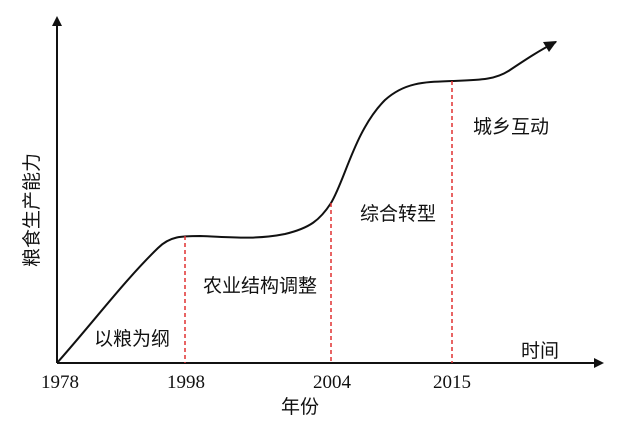 The image size is (619, 428). I want to click on curve-arrow-icon, so click(550, 46).